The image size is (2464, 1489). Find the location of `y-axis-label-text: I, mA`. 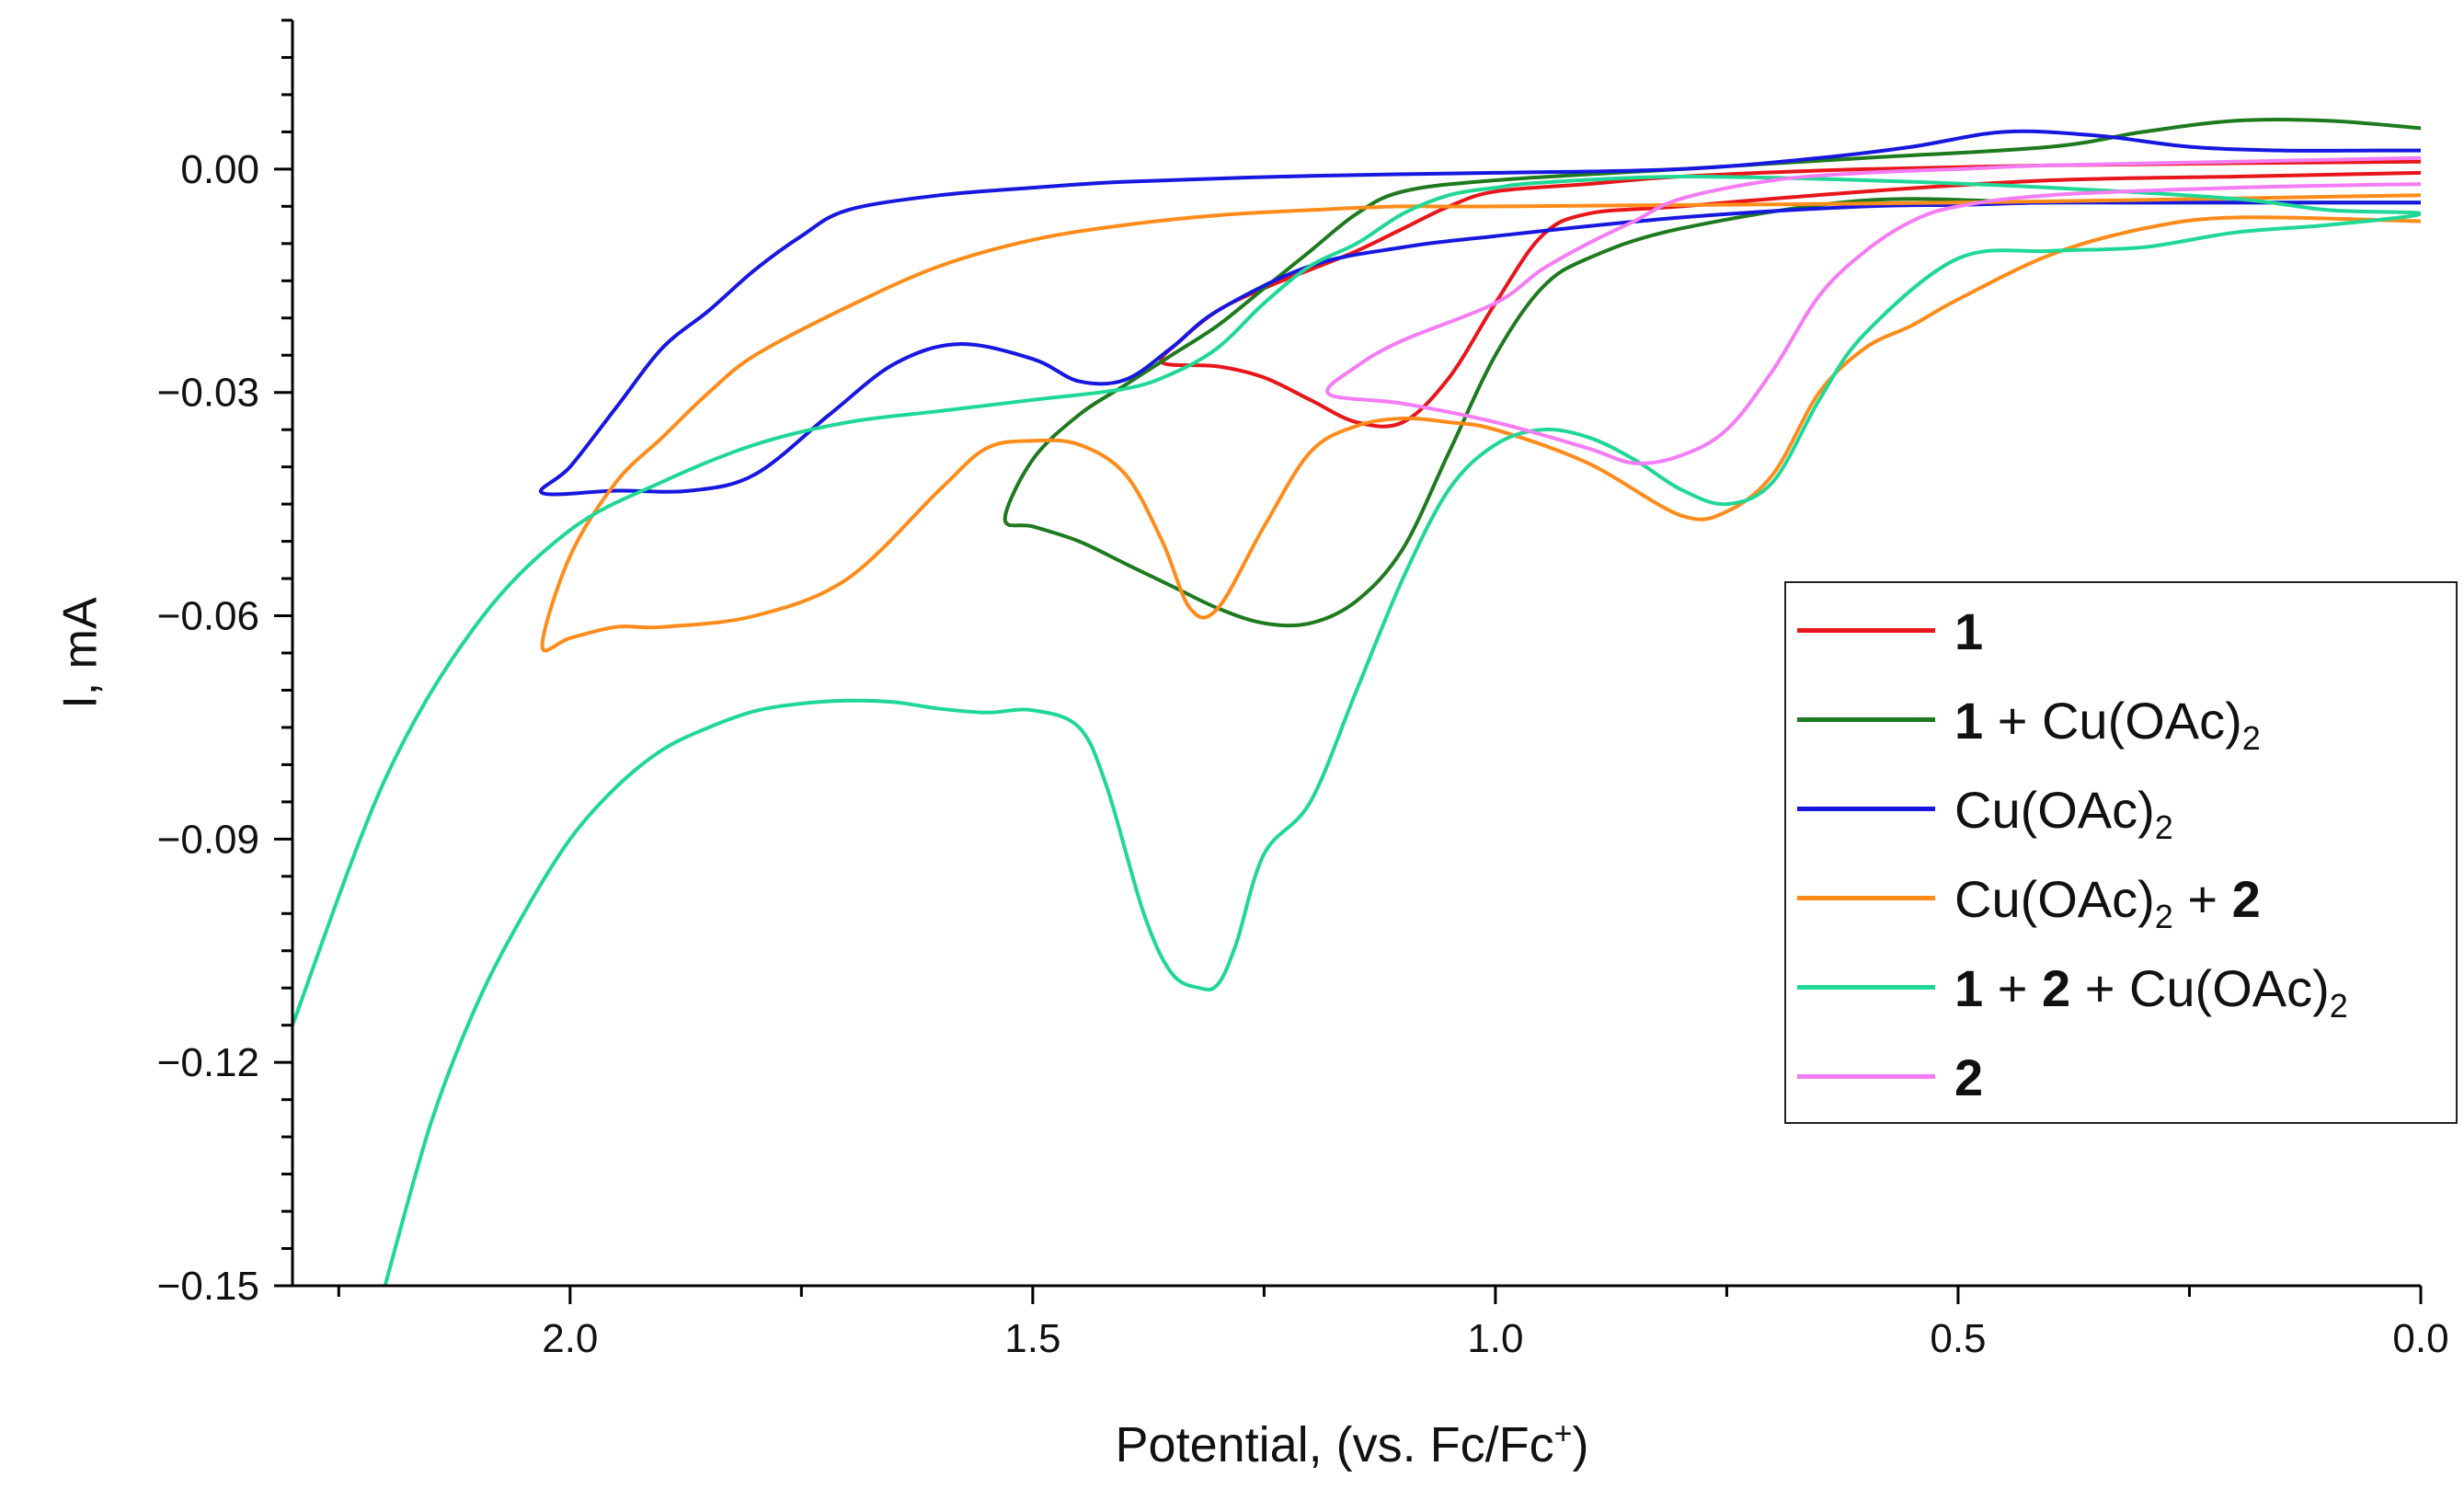

y-axis-label-text: I, mA is located at coordinates (81, 653).